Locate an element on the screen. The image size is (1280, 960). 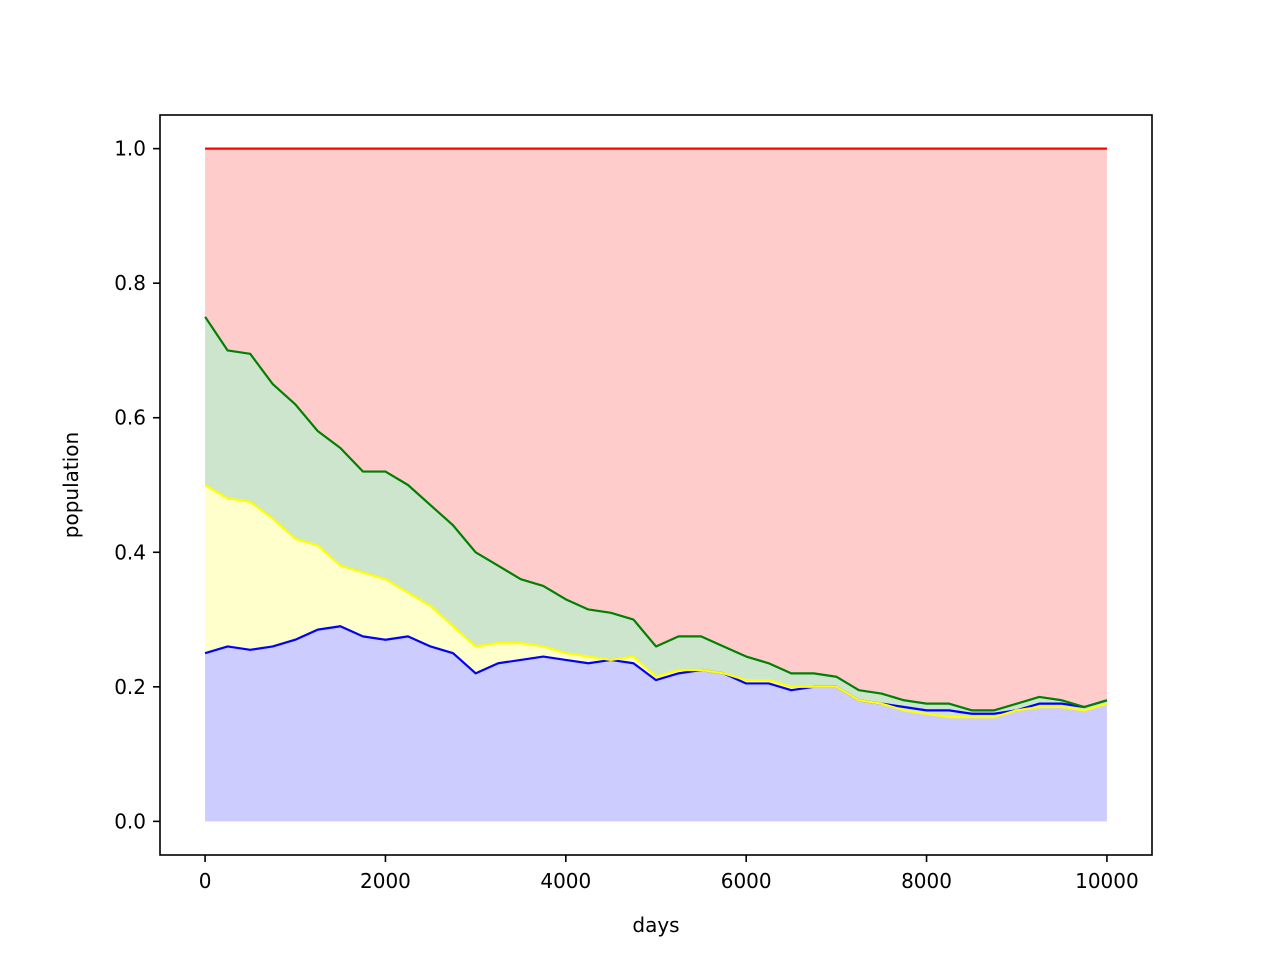
series-line-blue is located at coordinates (656, 670).